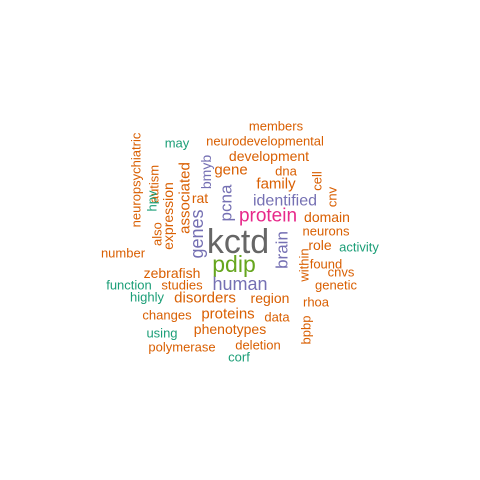  I want to click on word-identified: identified, so click(285, 201).